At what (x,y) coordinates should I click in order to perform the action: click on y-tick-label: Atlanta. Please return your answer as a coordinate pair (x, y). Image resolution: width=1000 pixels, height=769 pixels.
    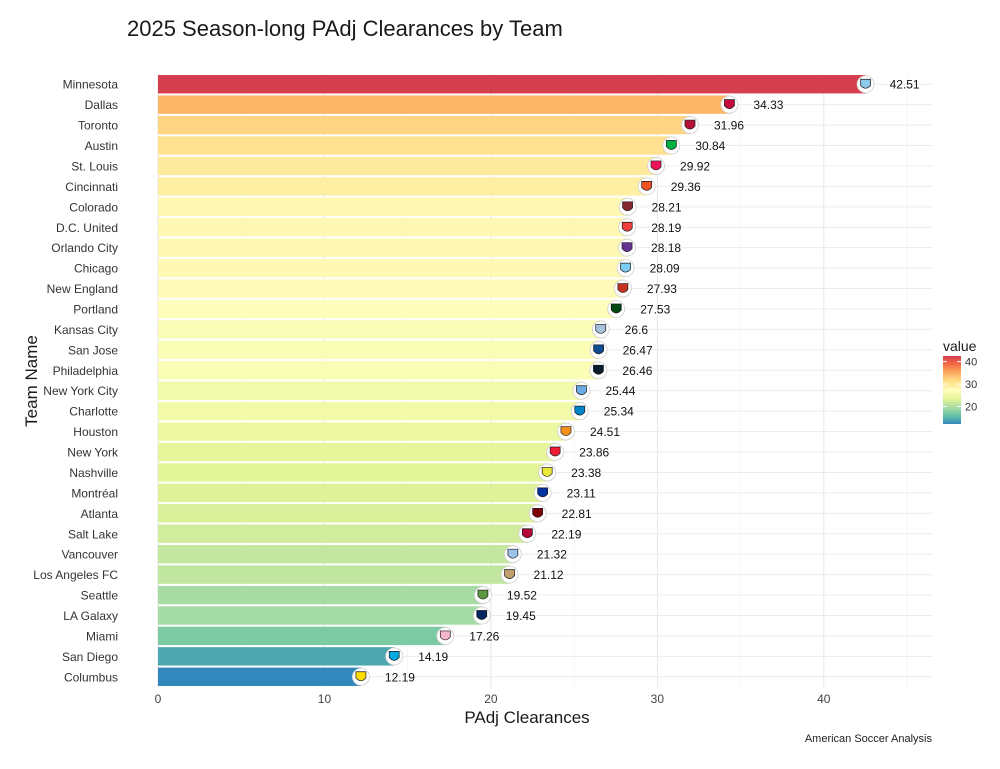
    Looking at the image, I should click on (100, 514).